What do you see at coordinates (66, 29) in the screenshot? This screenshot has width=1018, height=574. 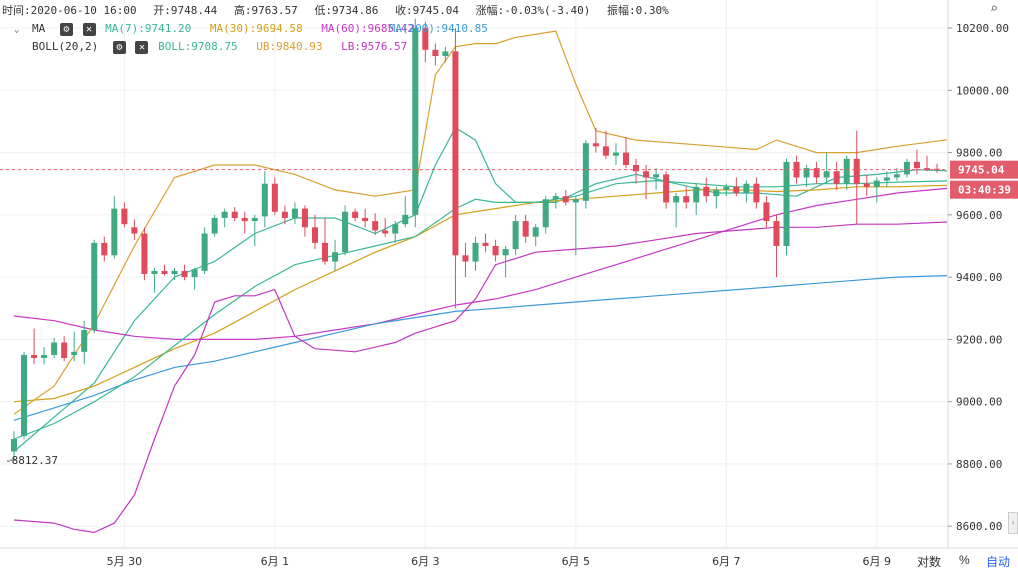 I see `ma-settings-gear-icon: ⚙` at bounding box center [66, 29].